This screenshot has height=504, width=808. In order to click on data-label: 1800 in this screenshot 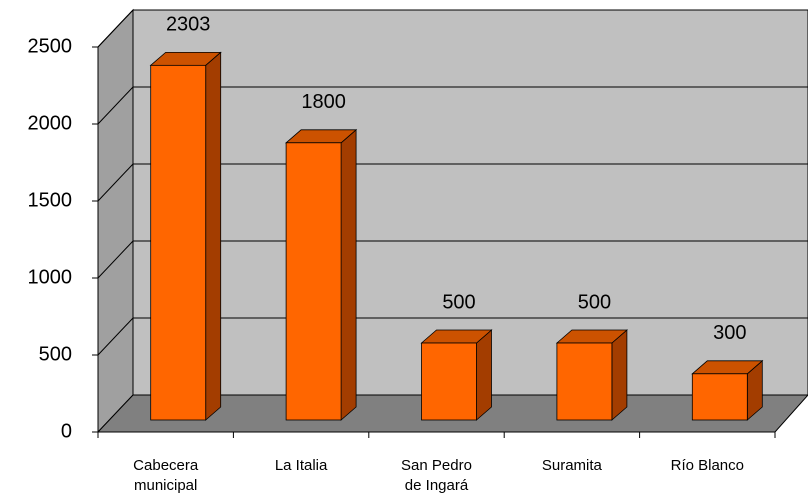, I will do `click(323, 102)`.